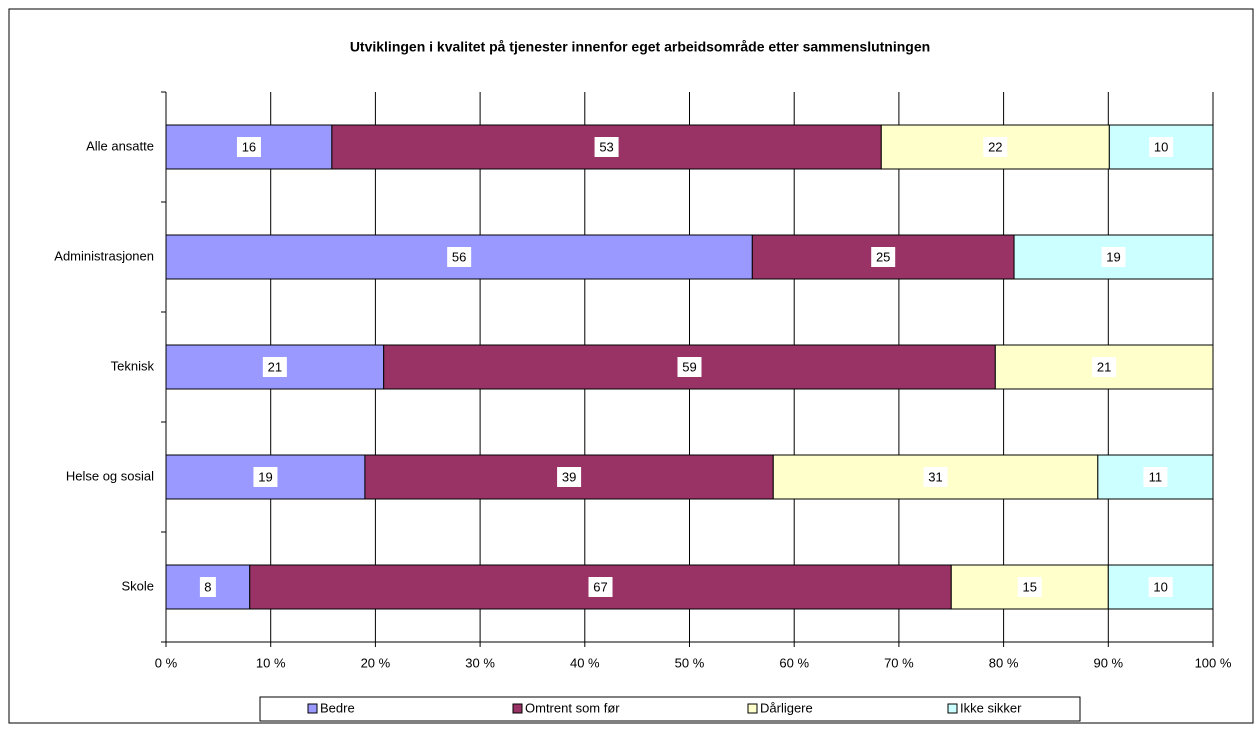 Image resolution: width=1254 pixels, height=729 pixels. I want to click on data-label: 39, so click(569, 476).